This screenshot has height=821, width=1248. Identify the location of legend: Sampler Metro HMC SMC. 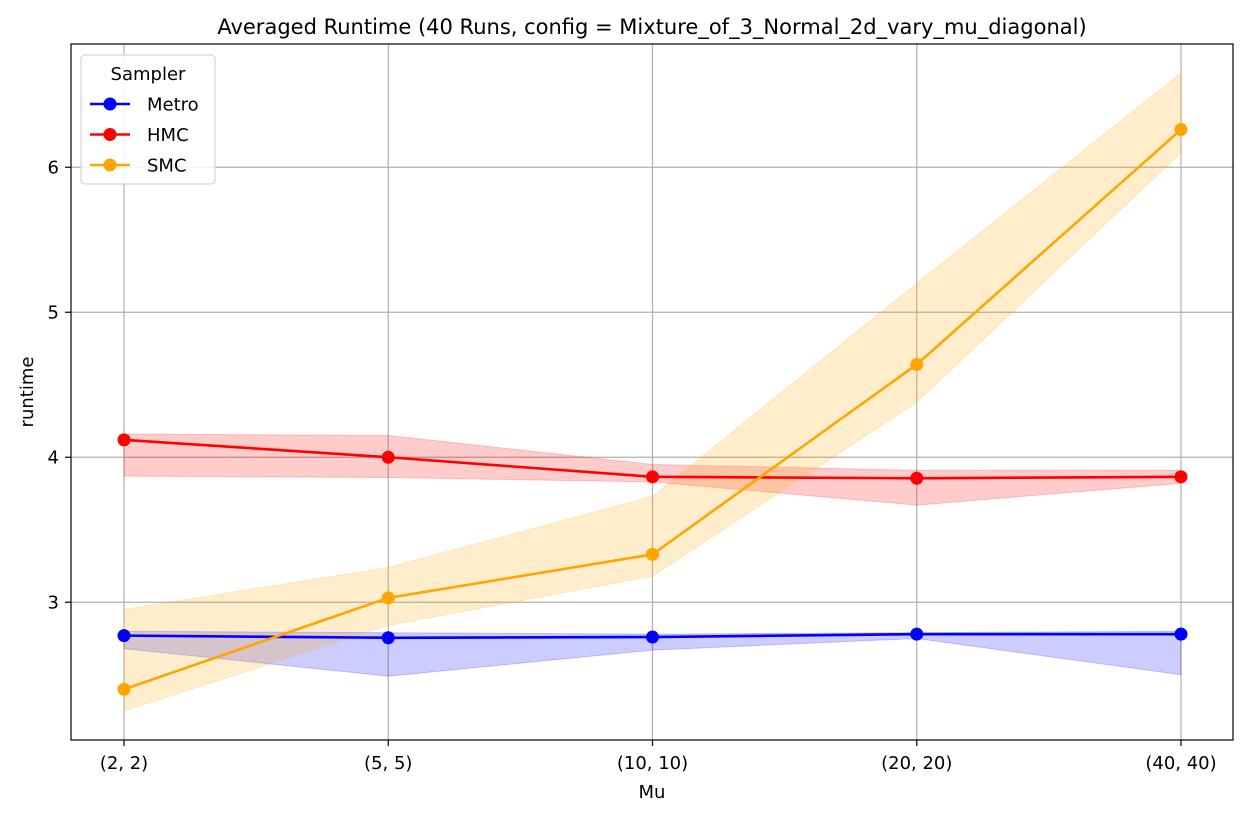
(148, 119).